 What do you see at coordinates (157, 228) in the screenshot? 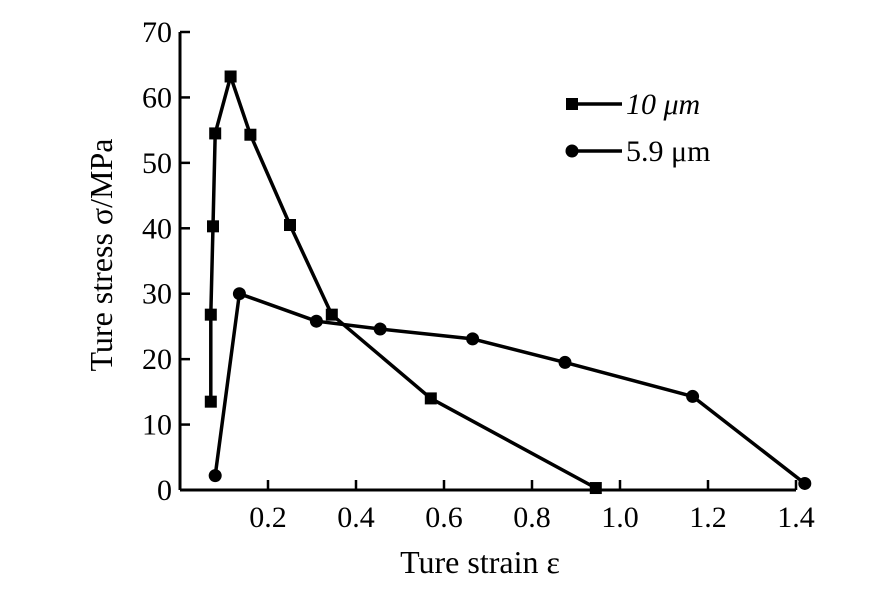
I see `y-tick-label: 40` at bounding box center [157, 228].